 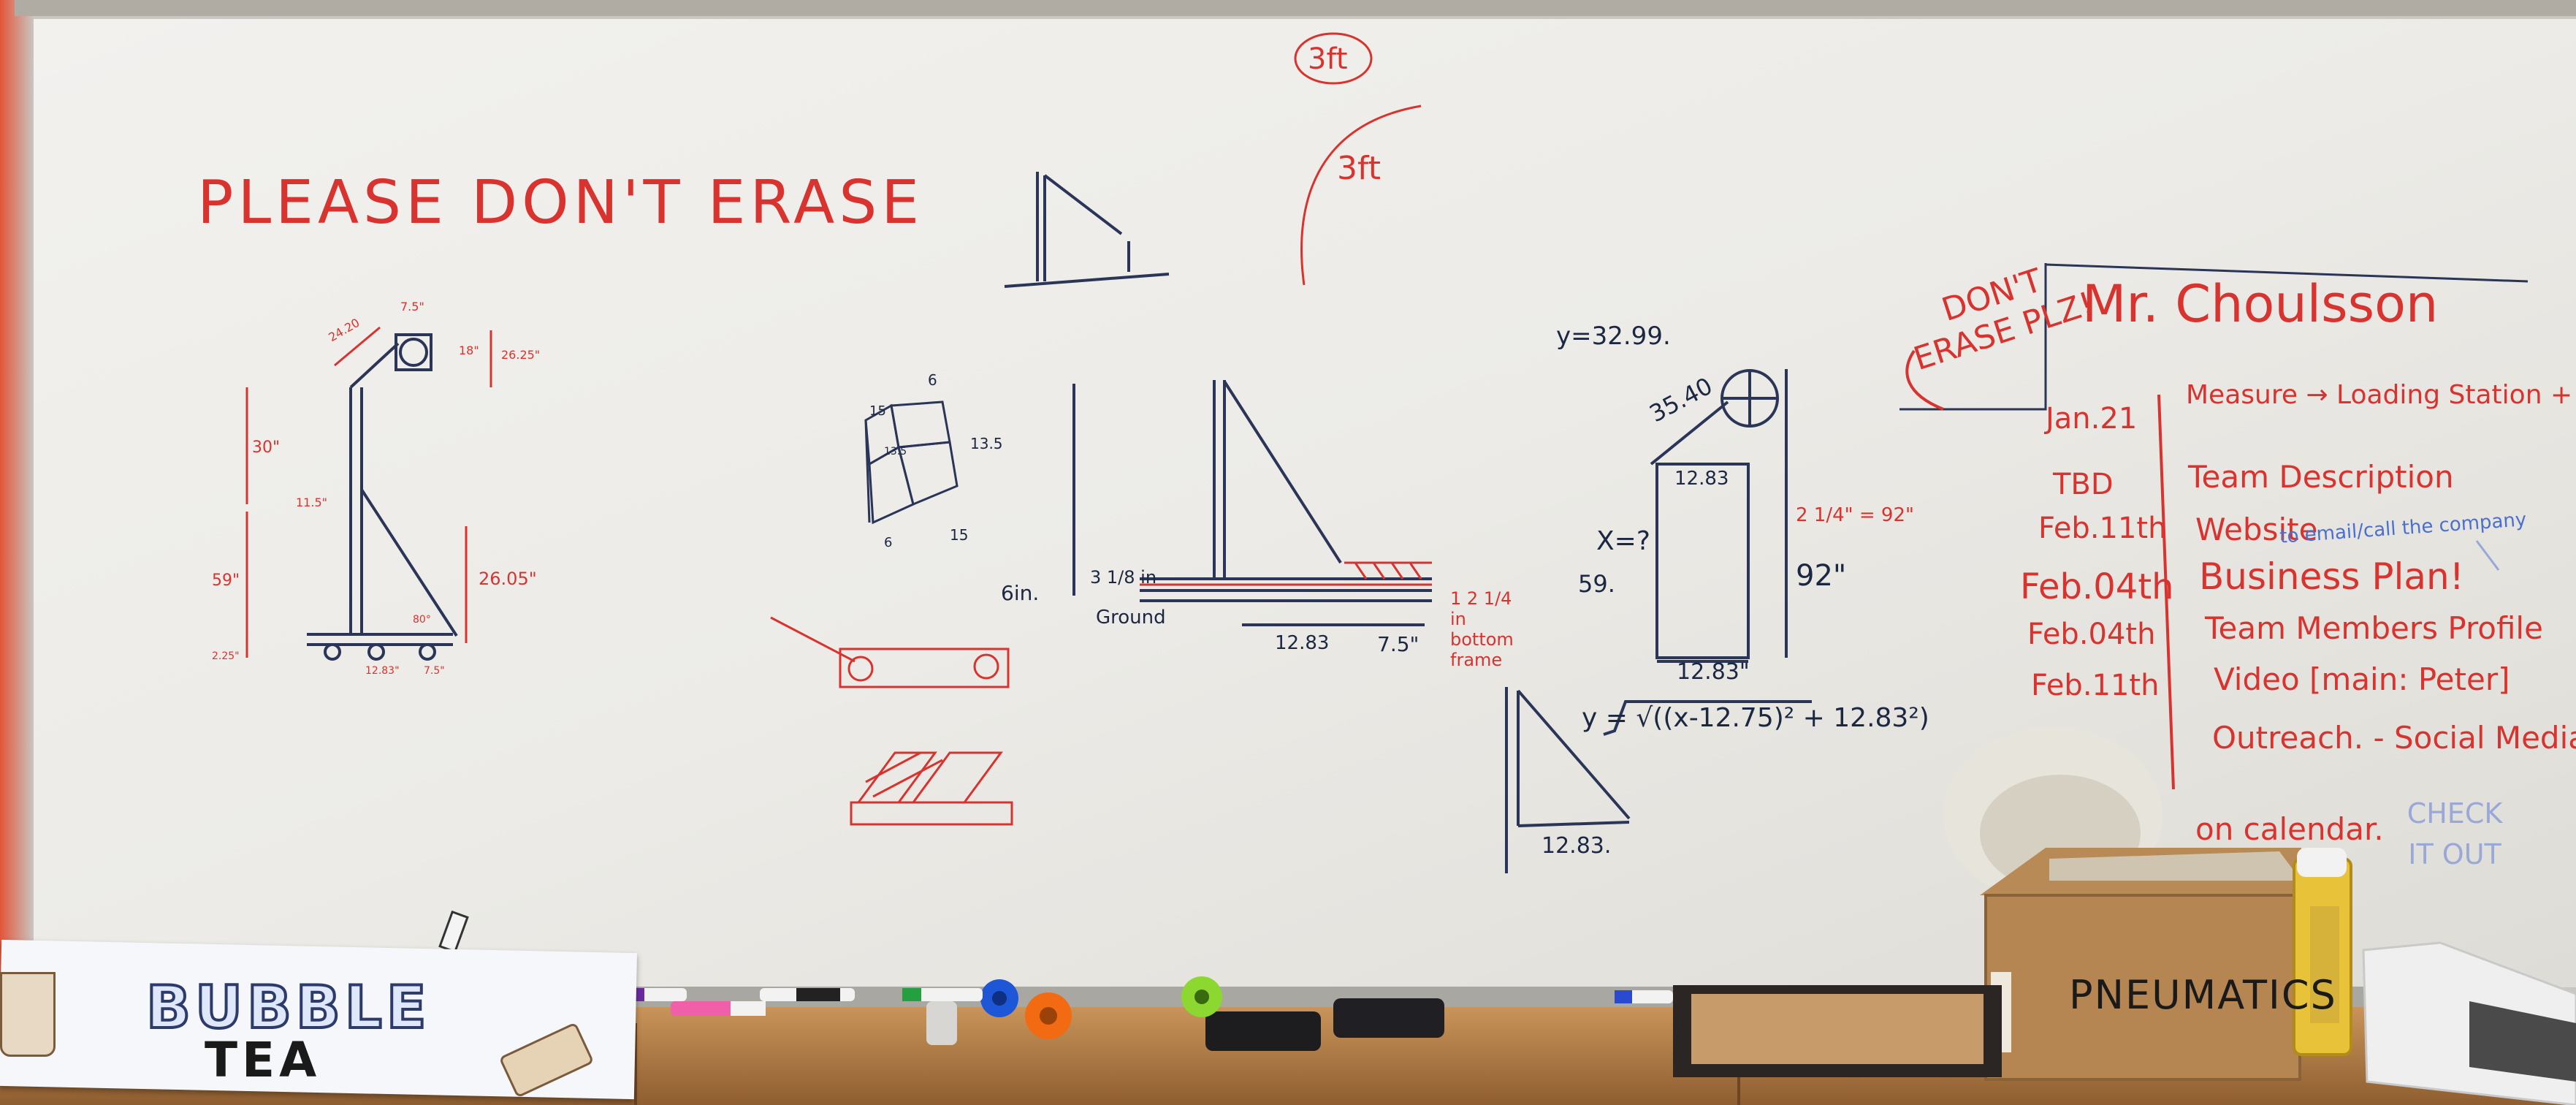 What do you see at coordinates (2092, 419) in the screenshot?
I see `schedule-date-1: Jan.21` at bounding box center [2092, 419].